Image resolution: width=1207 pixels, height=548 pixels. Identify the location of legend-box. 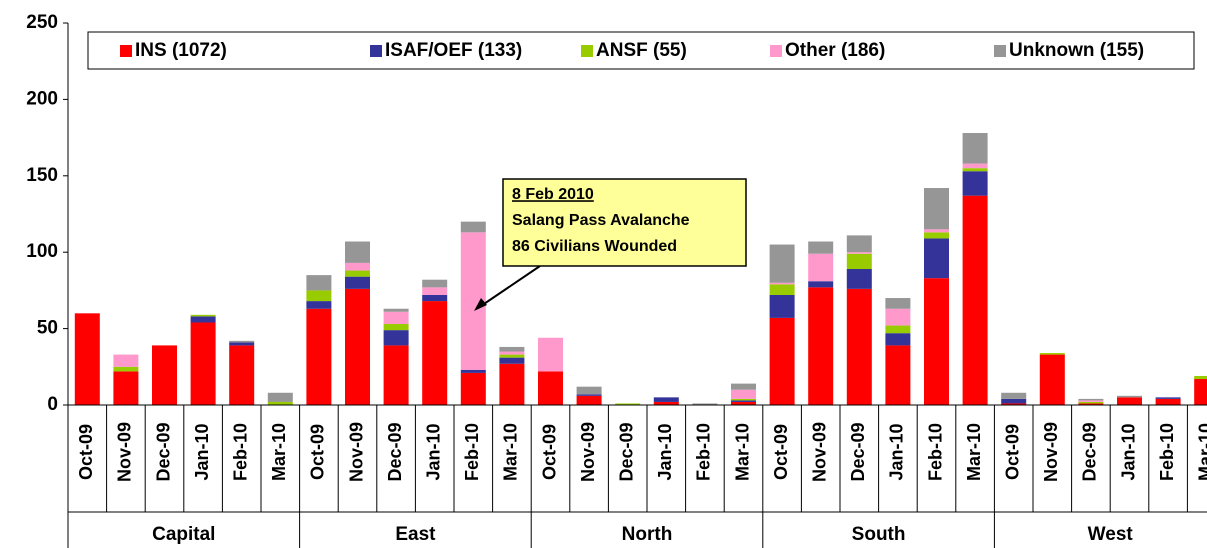
(641, 50).